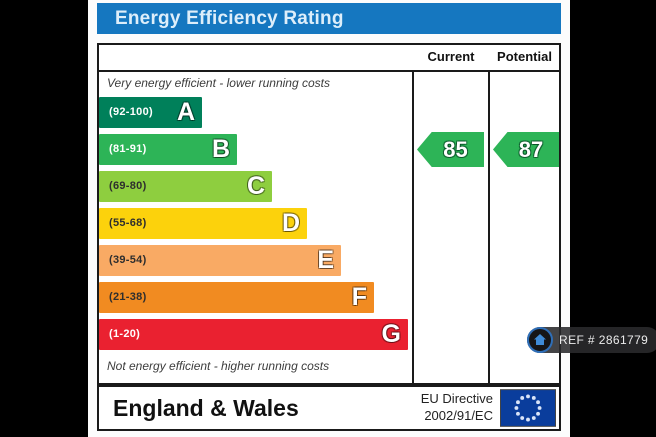  Describe the element at coordinates (290, 223) in the screenshot. I see `epc-band-letter: D` at that location.